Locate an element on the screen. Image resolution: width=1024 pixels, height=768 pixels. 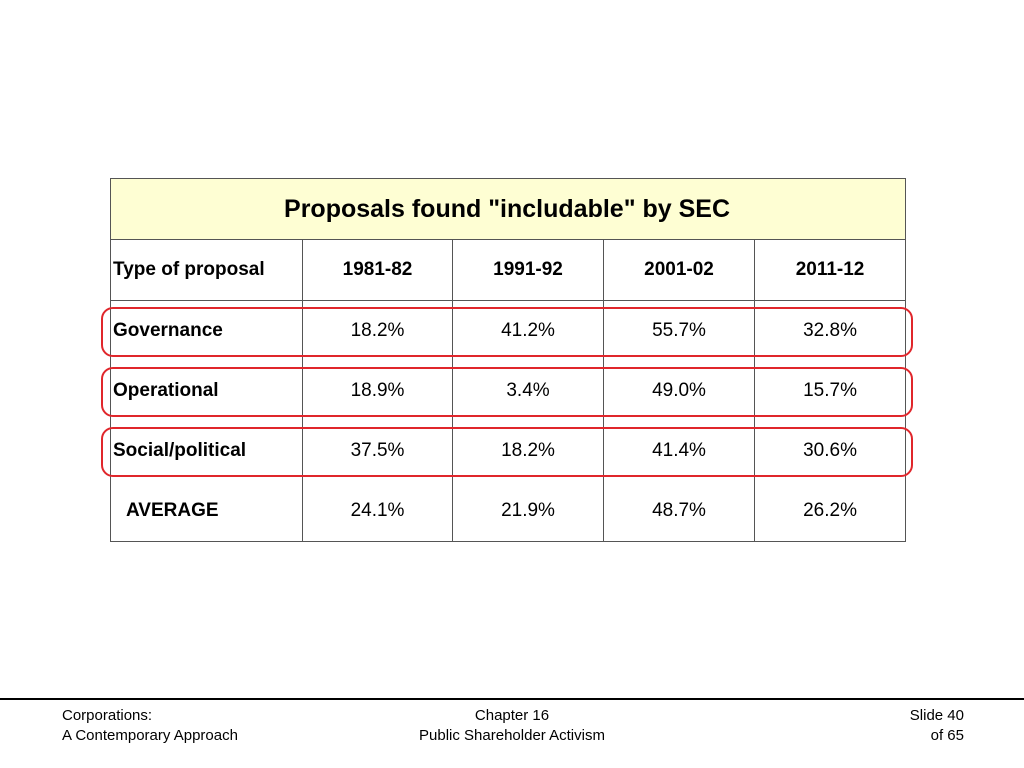
header-period: 2001-02 is located at coordinates (679, 270).